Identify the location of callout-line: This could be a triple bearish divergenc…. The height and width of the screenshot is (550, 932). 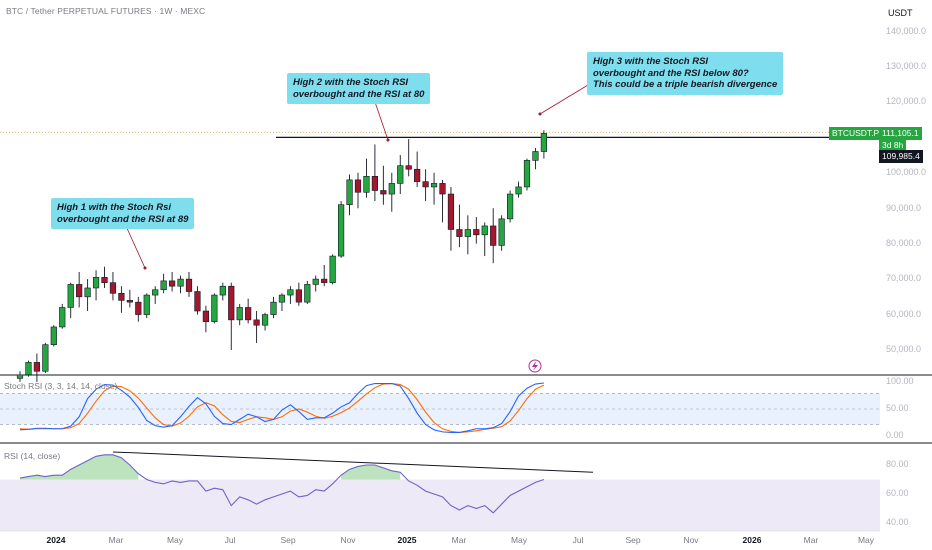
(685, 84).